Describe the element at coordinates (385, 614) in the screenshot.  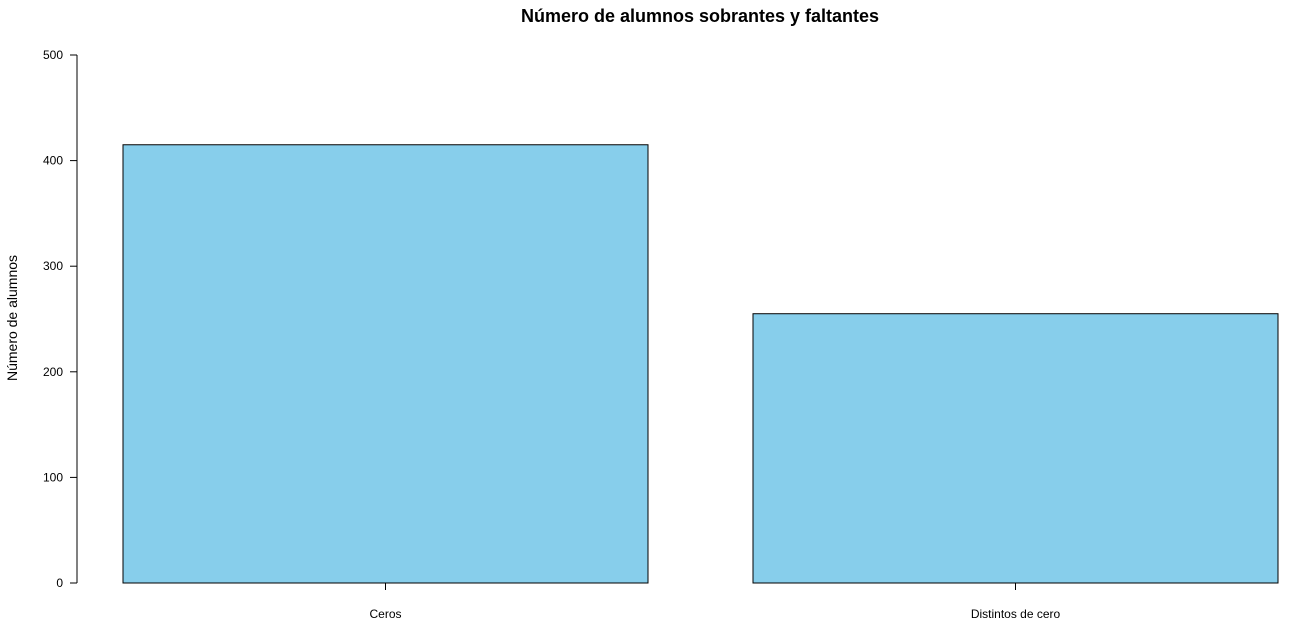
I see `x-tick-label: Ceros` at that location.